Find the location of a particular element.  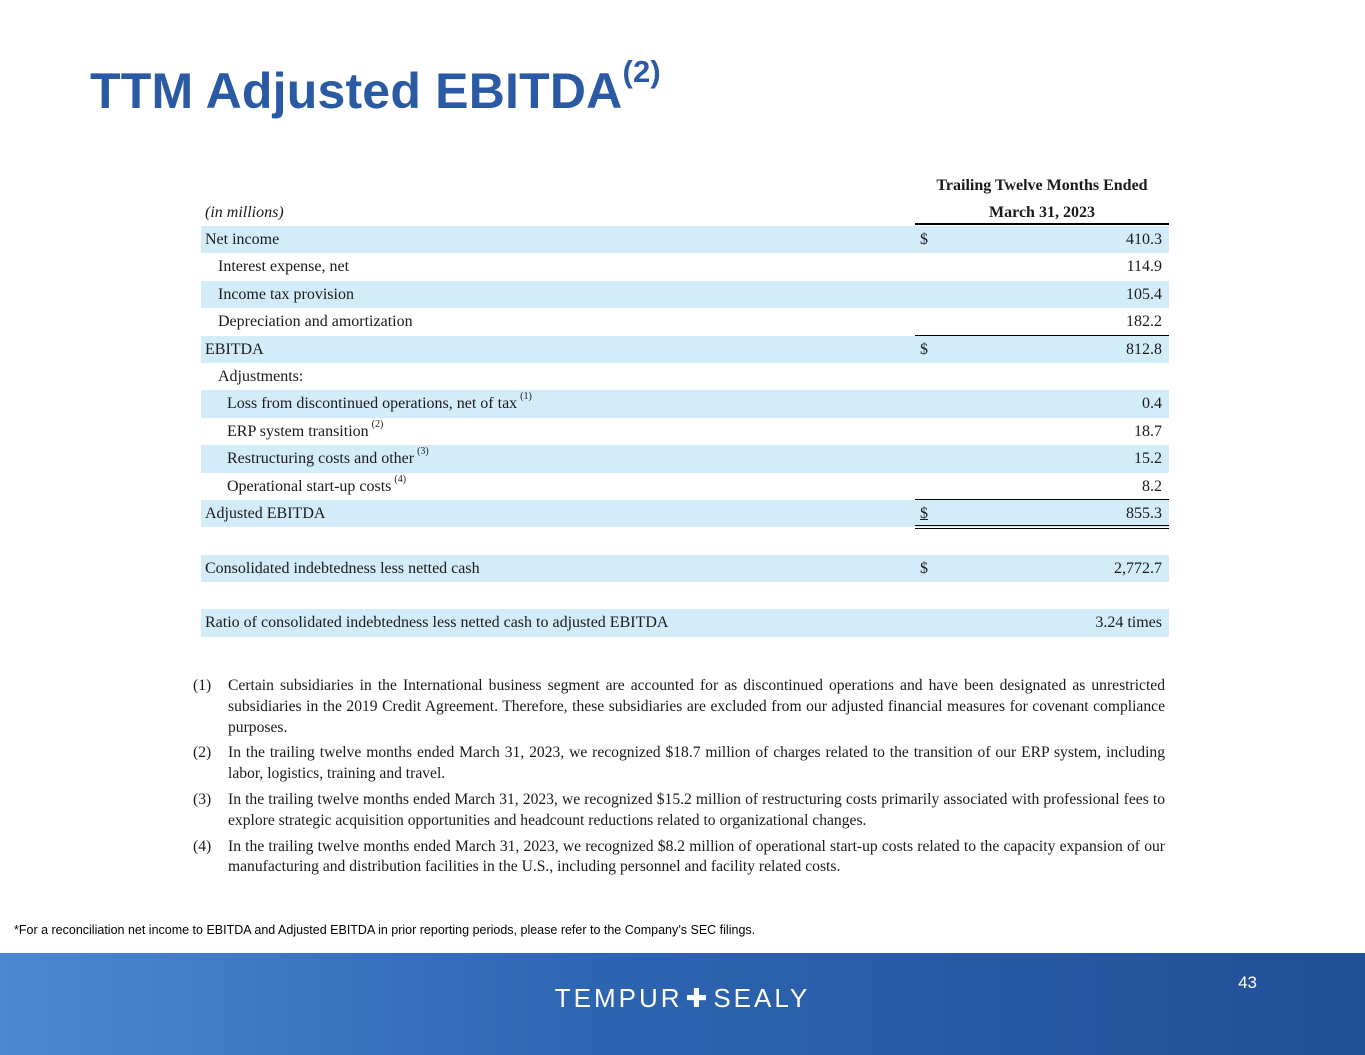

row-value: 2,772.7 is located at coordinates (1138, 568).